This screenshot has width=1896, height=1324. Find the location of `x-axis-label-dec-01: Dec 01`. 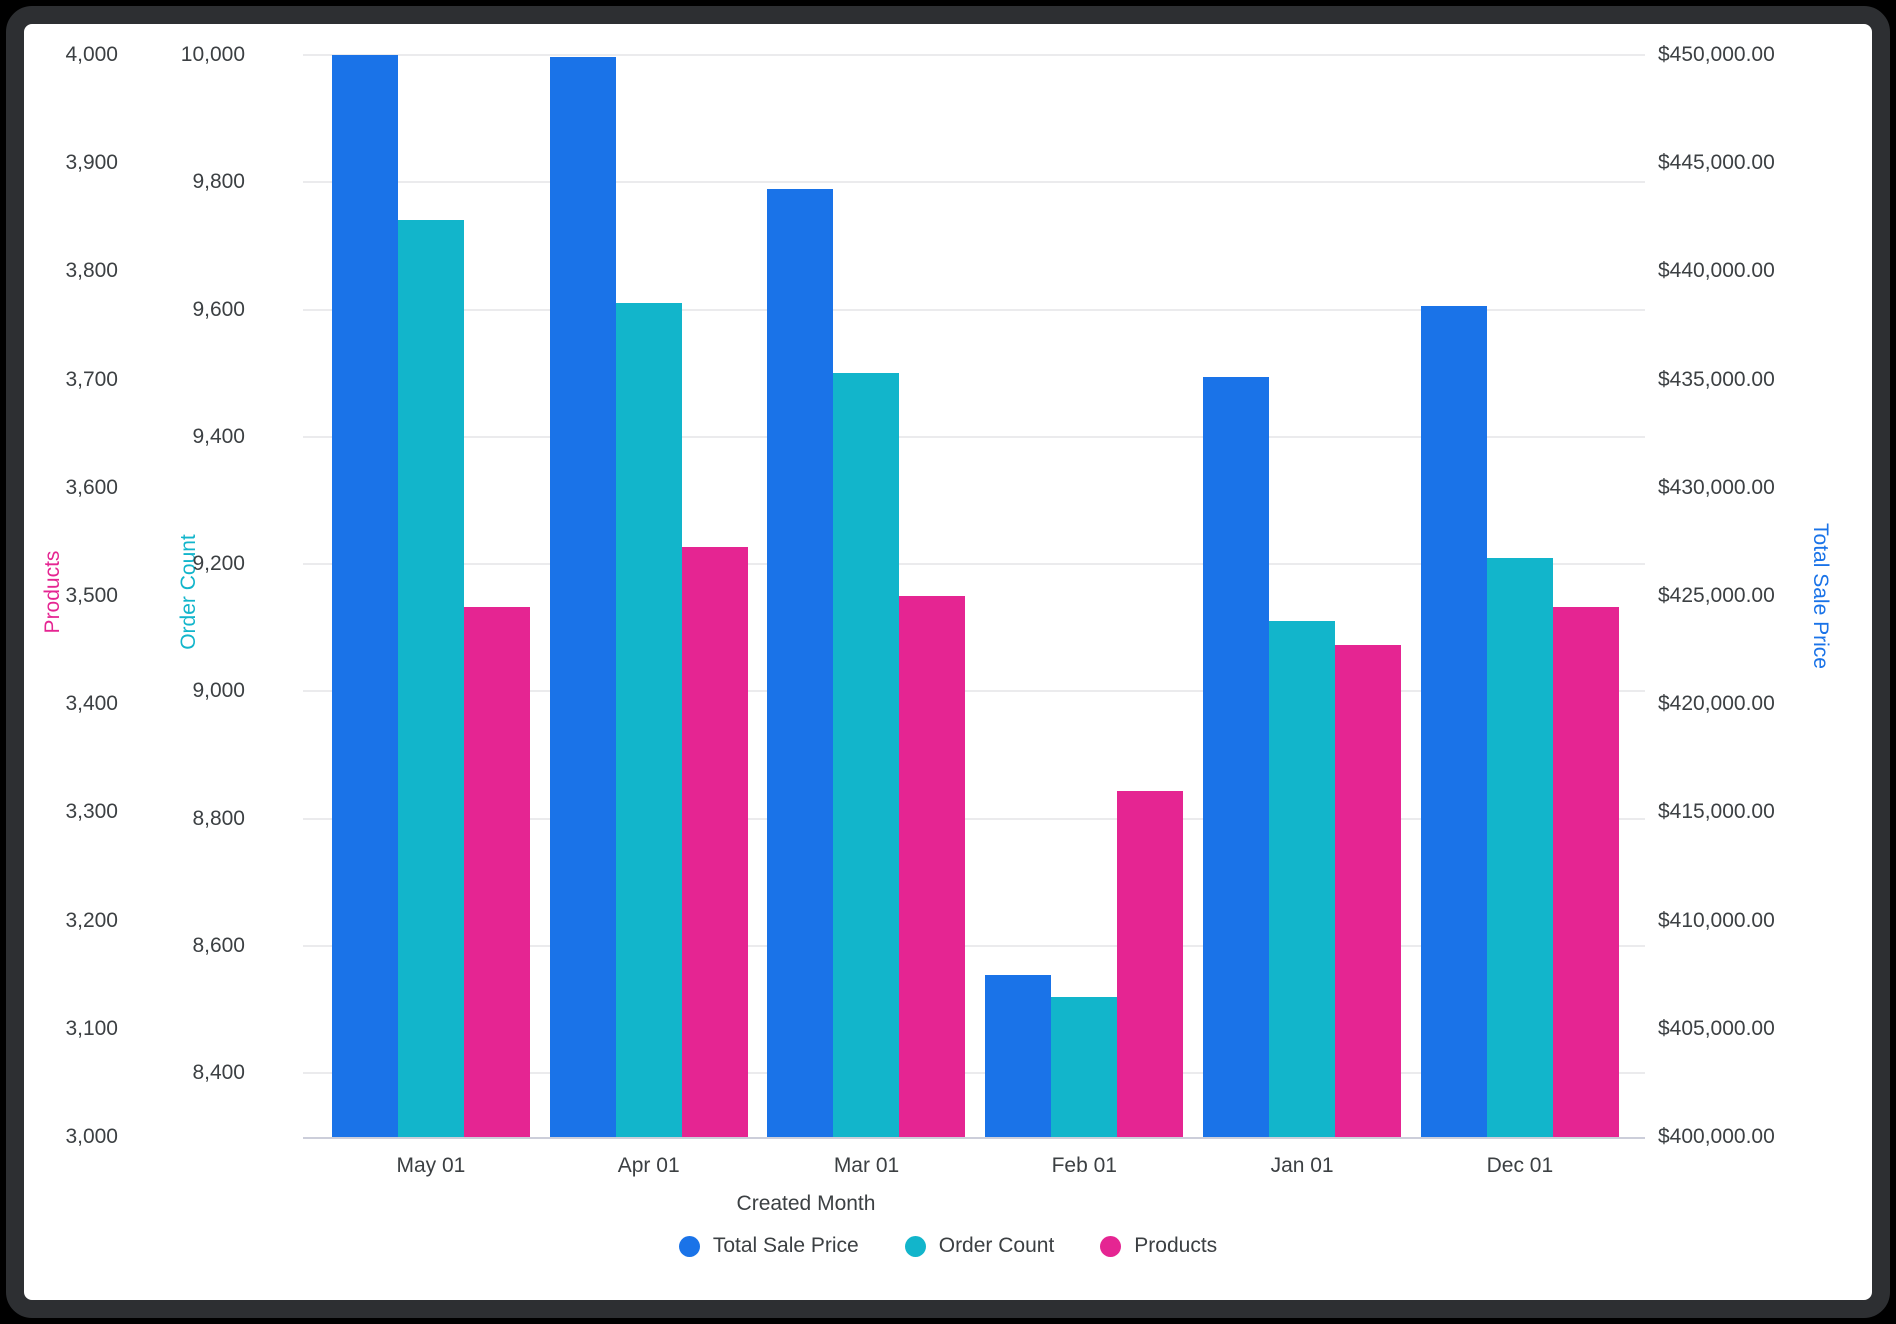

x-axis-label-dec-01: Dec 01 is located at coordinates (1520, 1165).